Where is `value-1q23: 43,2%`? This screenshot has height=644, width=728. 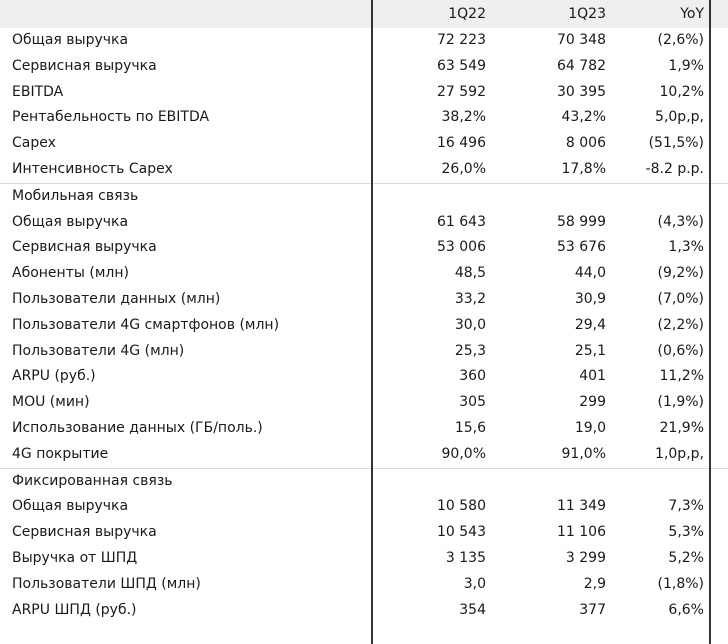 value-1q23: 43,2% is located at coordinates (583, 117).